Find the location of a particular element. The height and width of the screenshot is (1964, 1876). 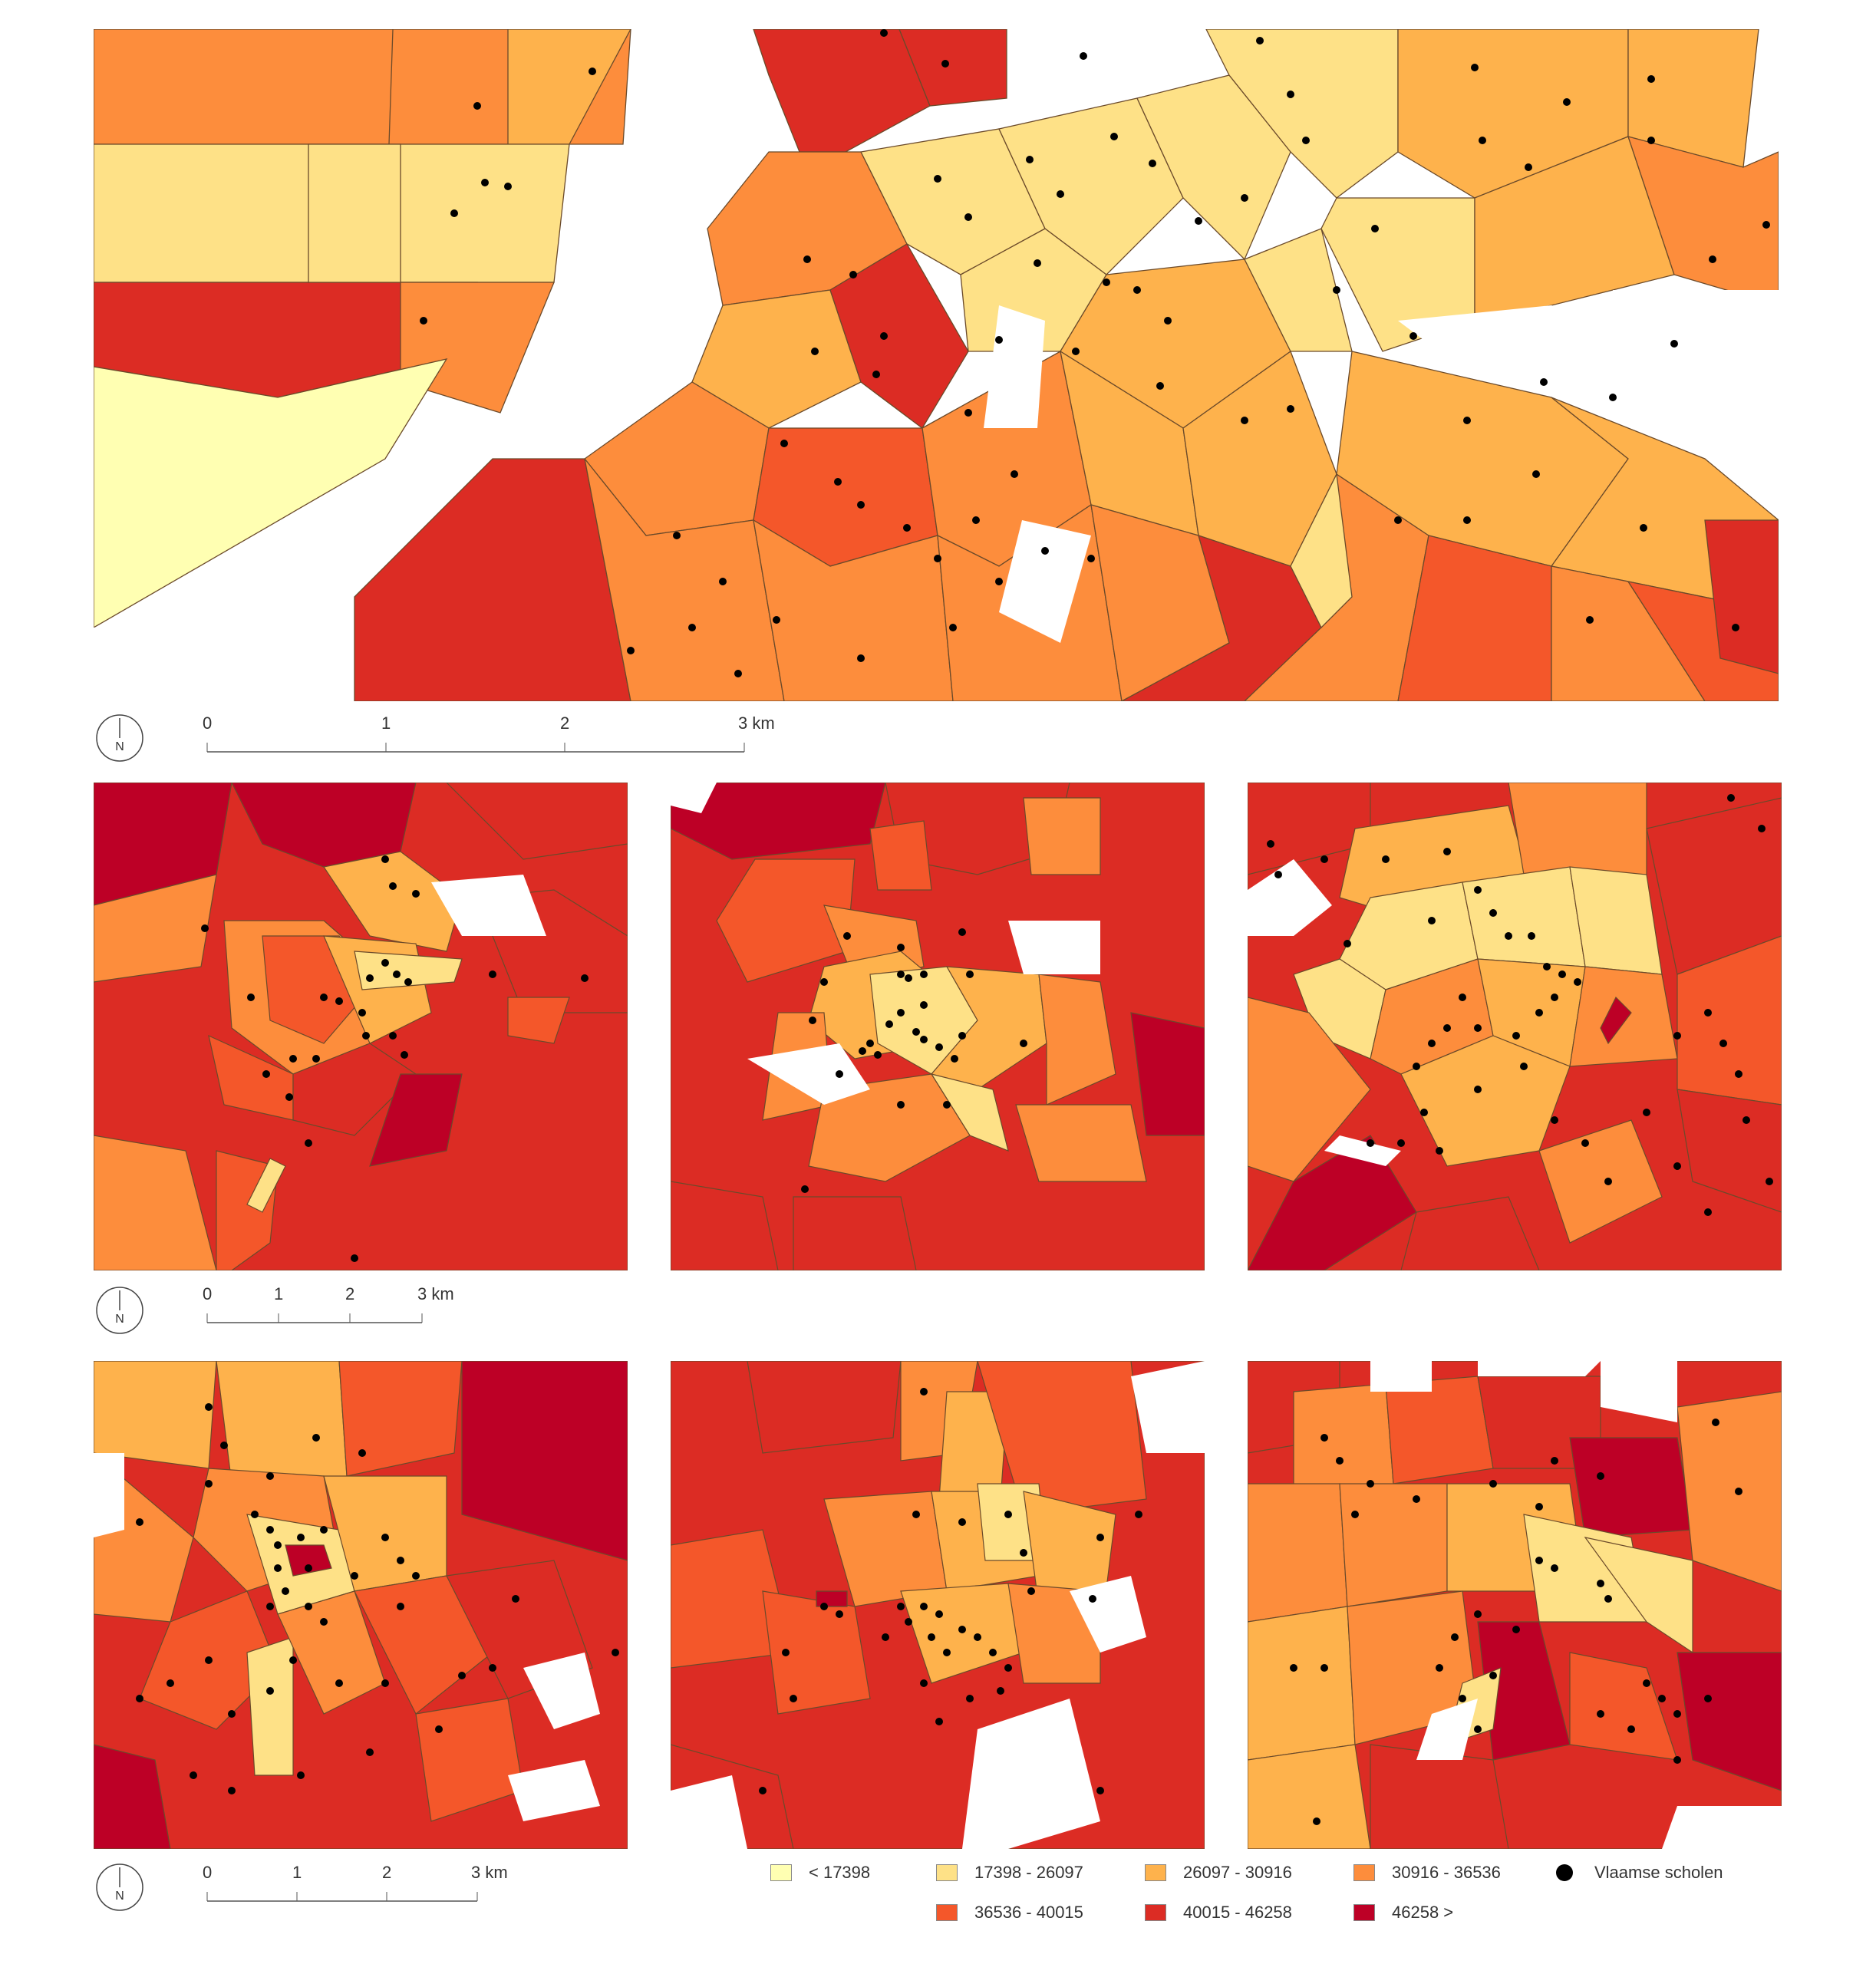

scale-tick-label: 0 is located at coordinates (208, 723).